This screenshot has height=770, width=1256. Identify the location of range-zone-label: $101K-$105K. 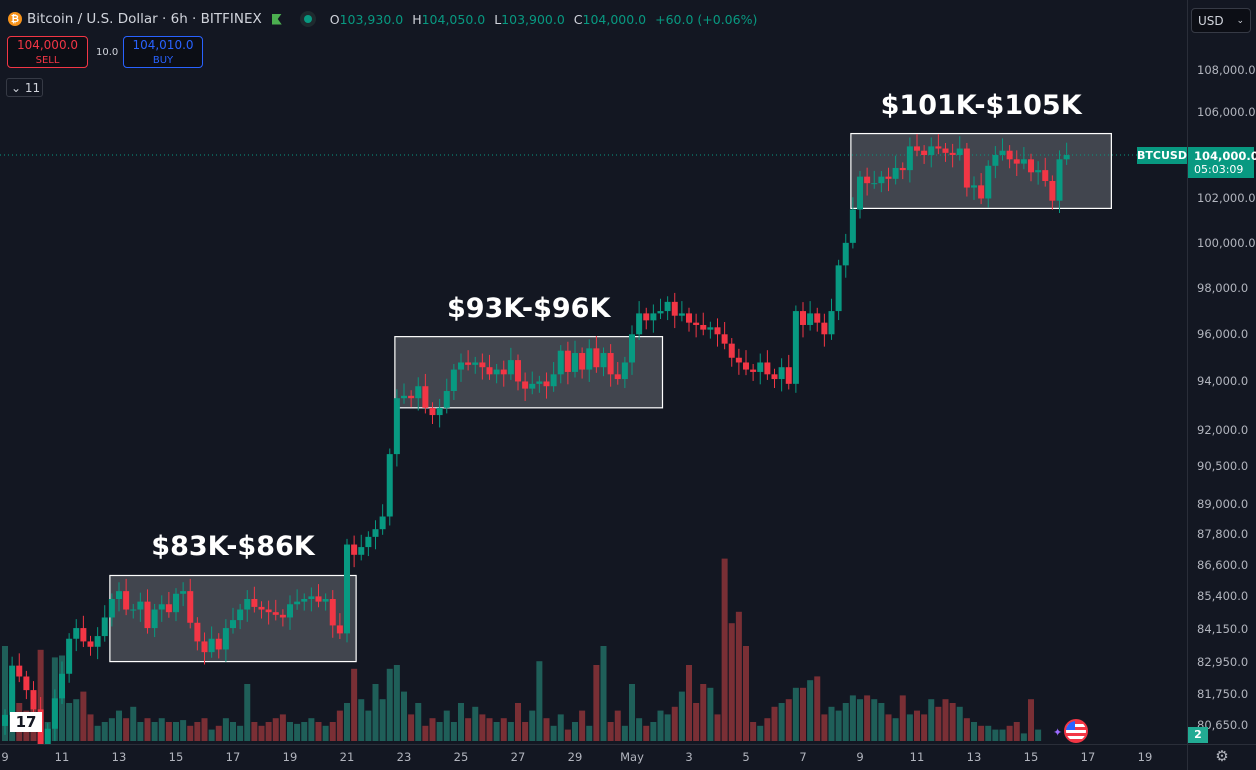
(981, 105).